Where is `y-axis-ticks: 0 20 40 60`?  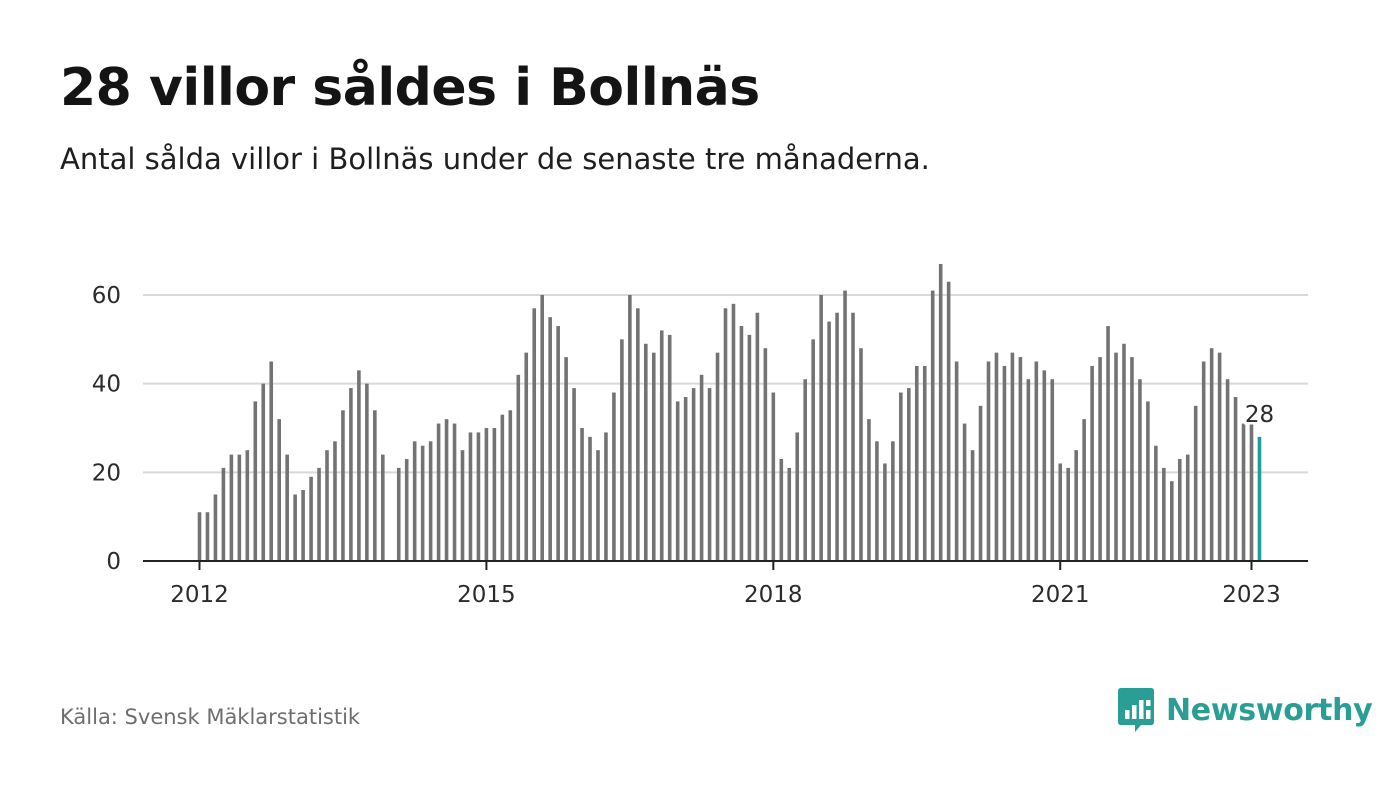
y-axis-ticks: 0 20 40 60 is located at coordinates (106, 429).